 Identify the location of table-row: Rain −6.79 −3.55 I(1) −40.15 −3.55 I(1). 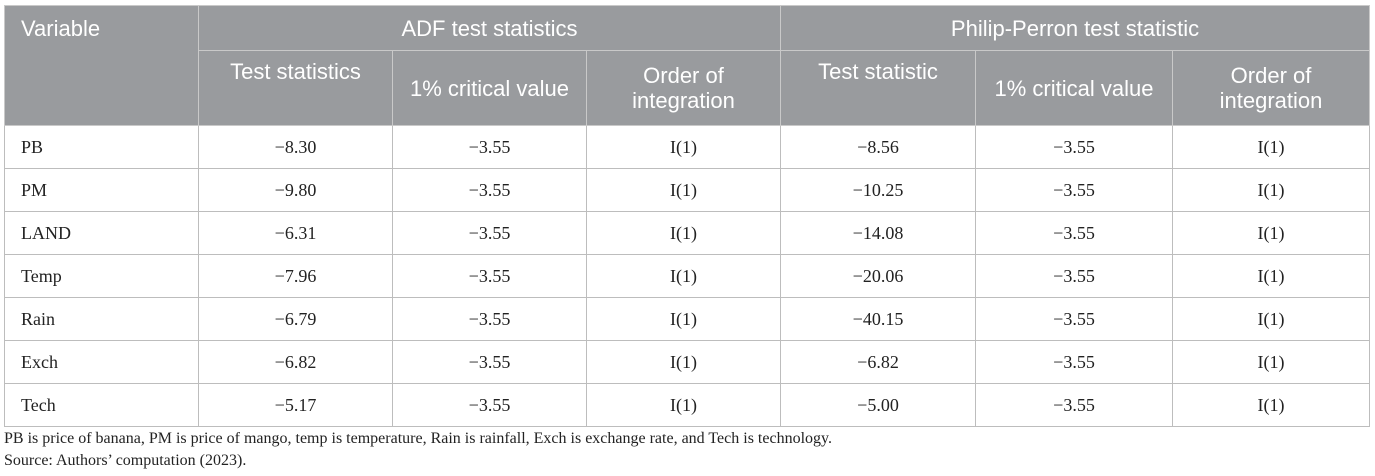
(687, 319).